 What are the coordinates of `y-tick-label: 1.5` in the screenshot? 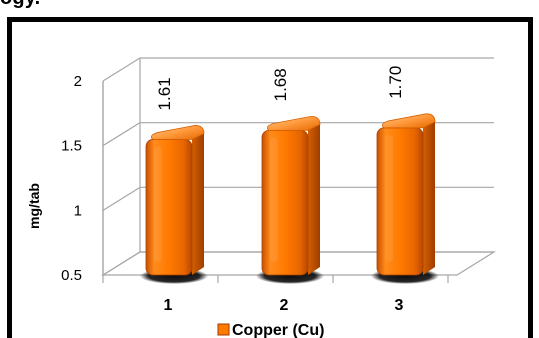 It's located at (71, 146).